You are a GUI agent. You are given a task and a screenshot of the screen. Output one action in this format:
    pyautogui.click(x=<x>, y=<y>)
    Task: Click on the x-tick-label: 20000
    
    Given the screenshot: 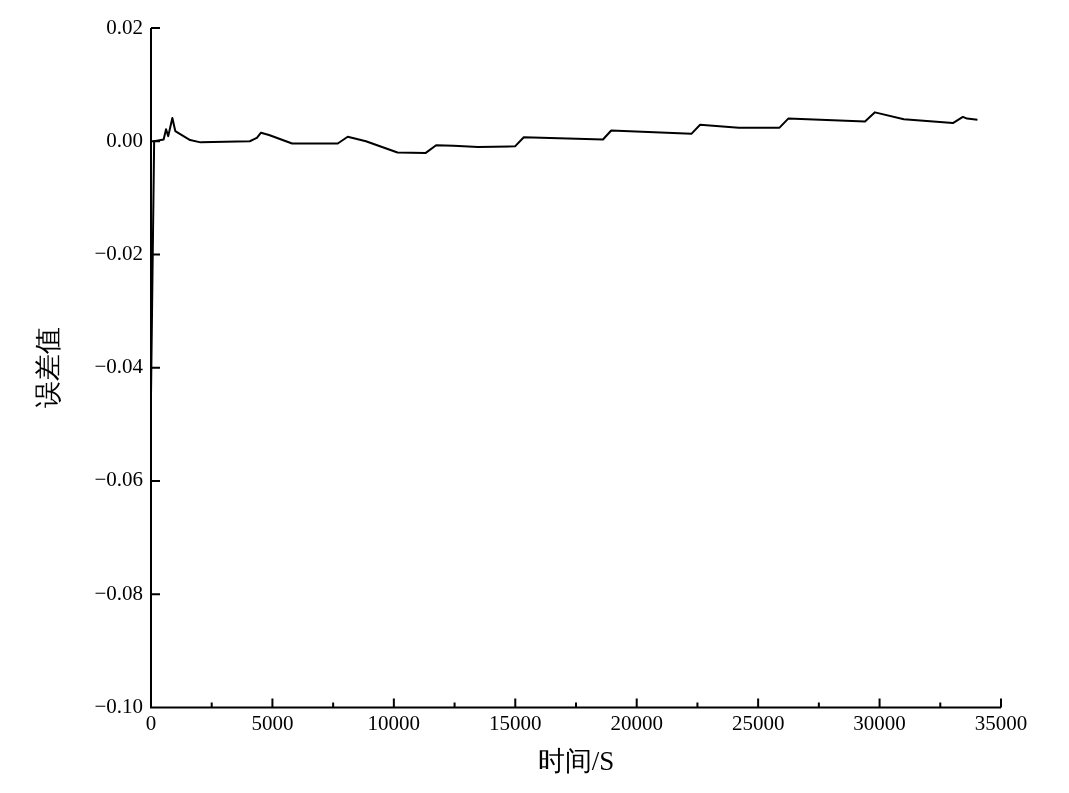 What is the action you would take?
    pyautogui.click(x=636, y=722)
    